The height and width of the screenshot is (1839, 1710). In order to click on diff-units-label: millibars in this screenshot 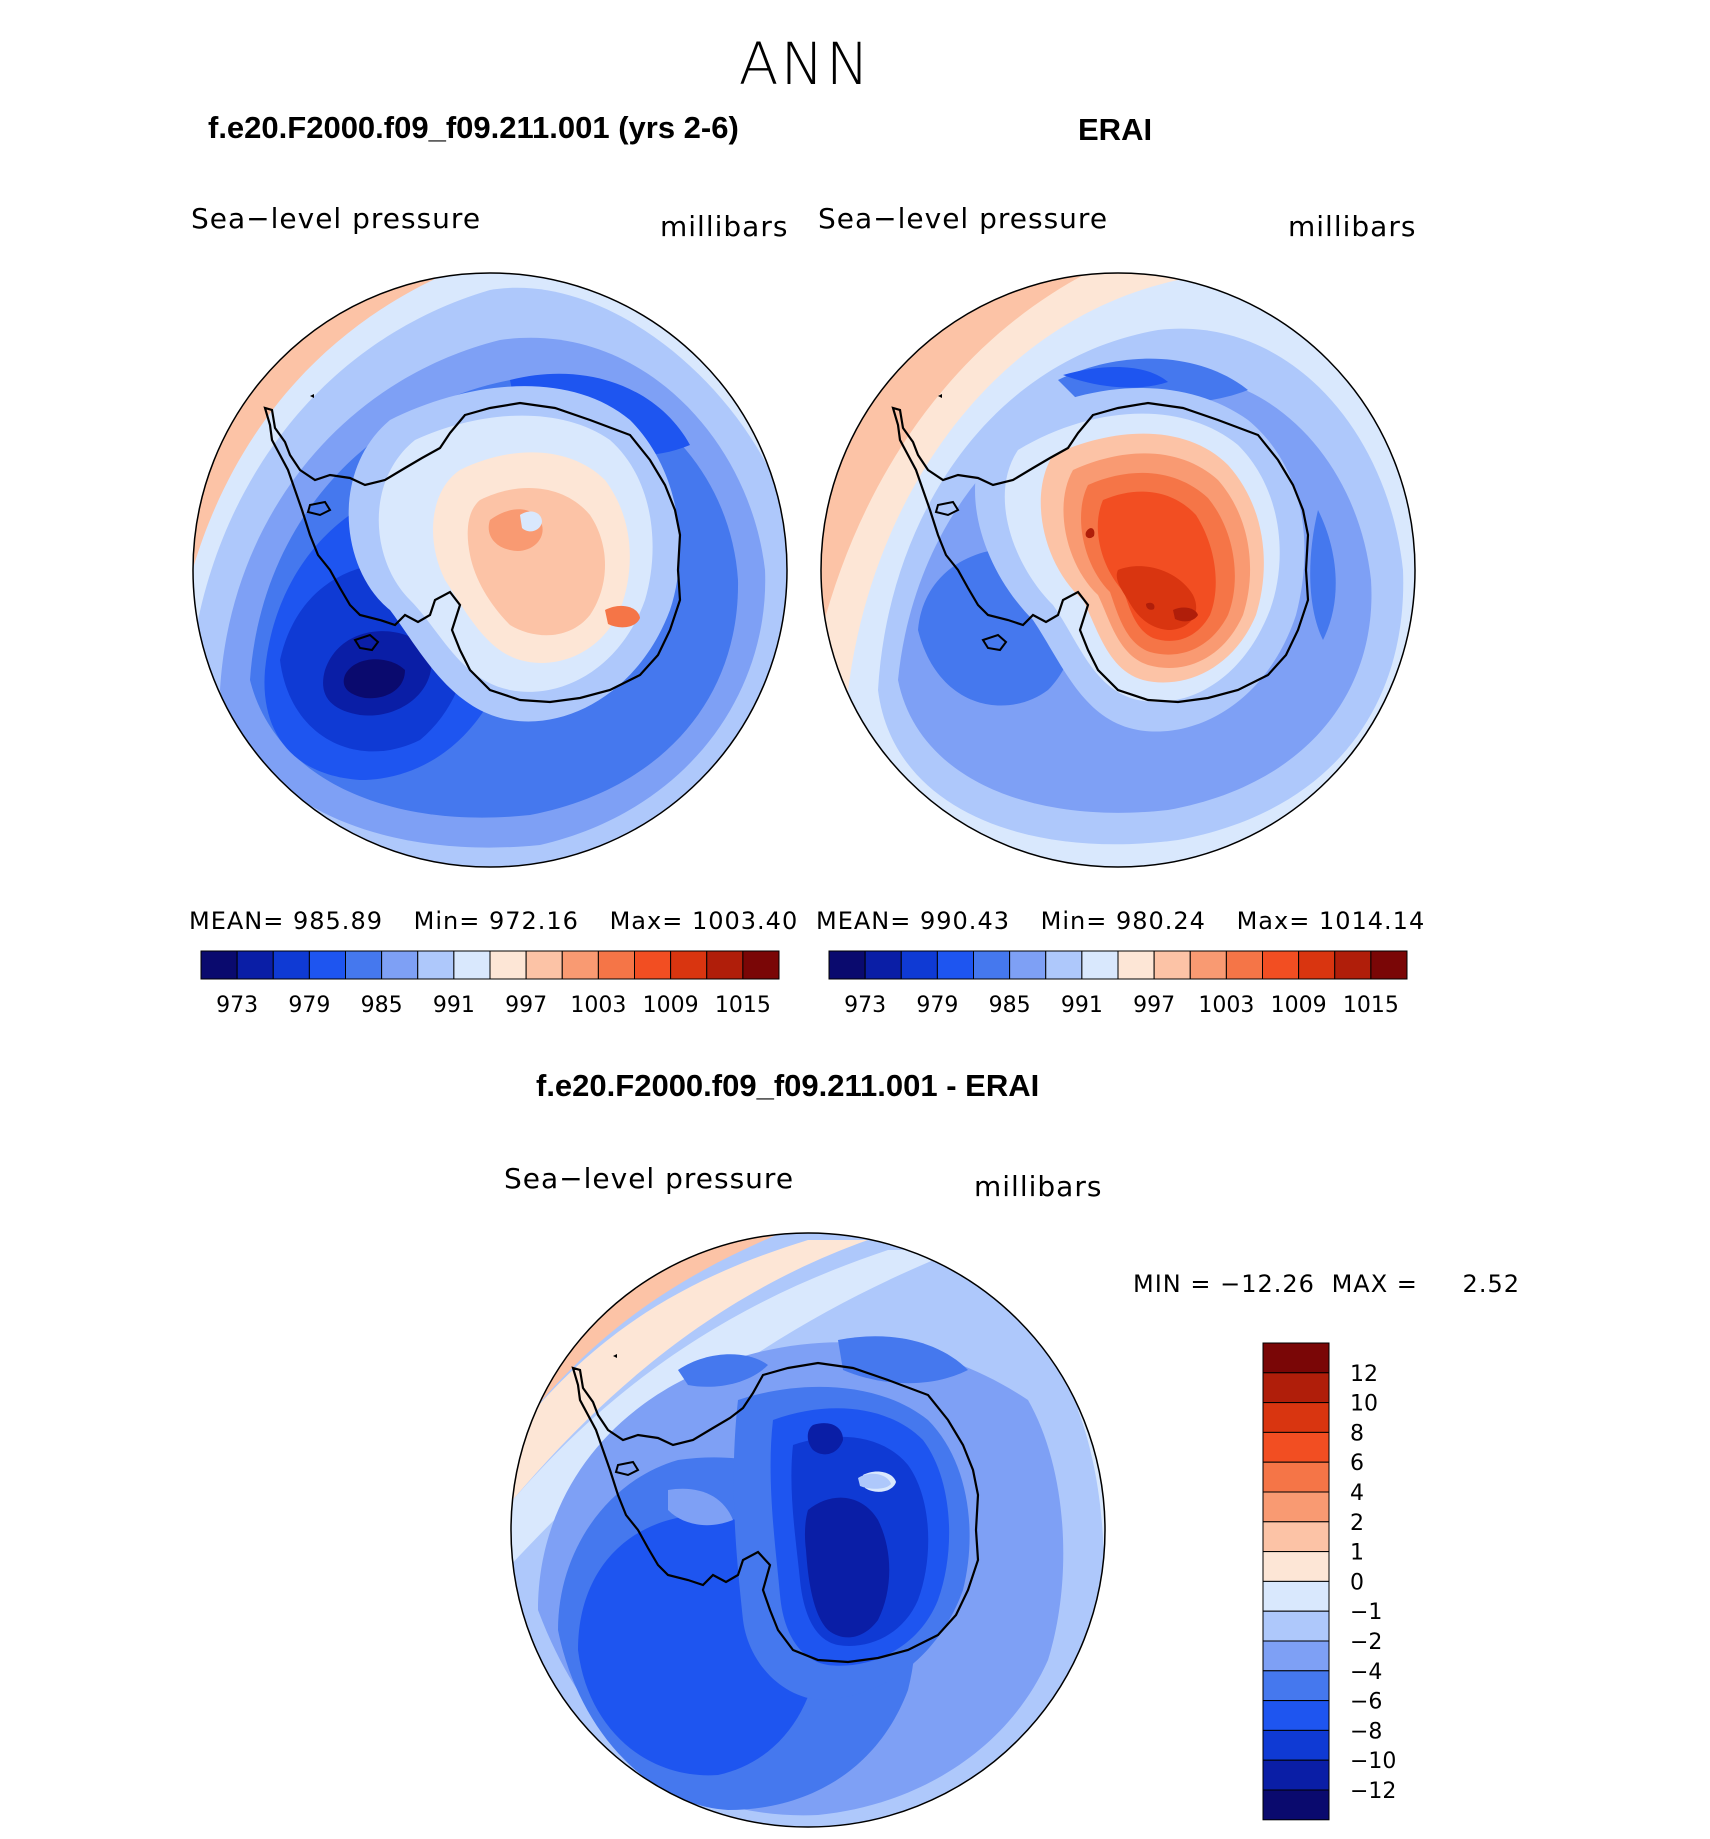, I will do `click(1038, 1186)`.